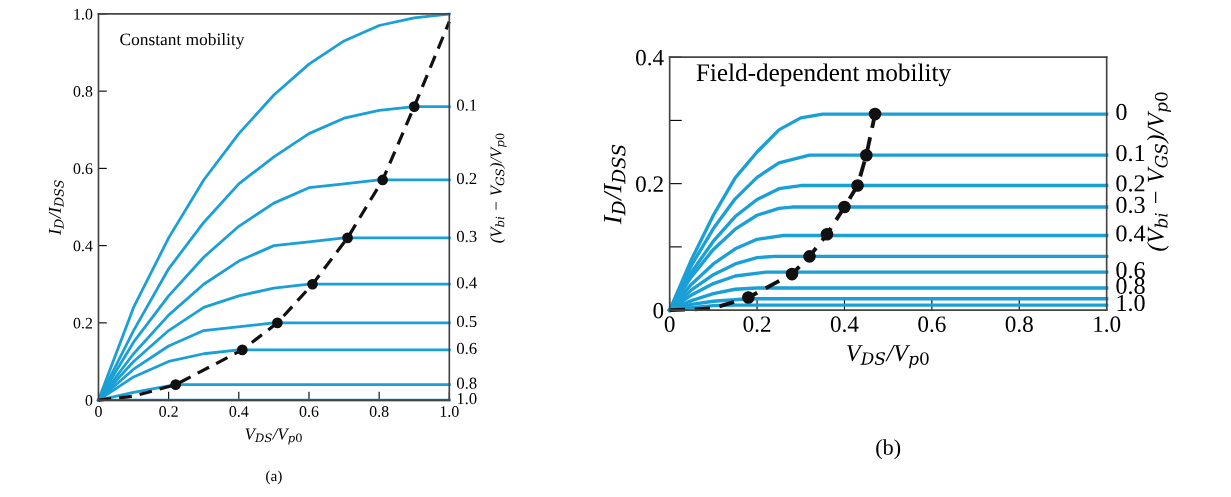 This screenshot has width=1231, height=497. What do you see at coordinates (83, 91) in the screenshot?
I see `y-tick-label: 0.8` at bounding box center [83, 91].